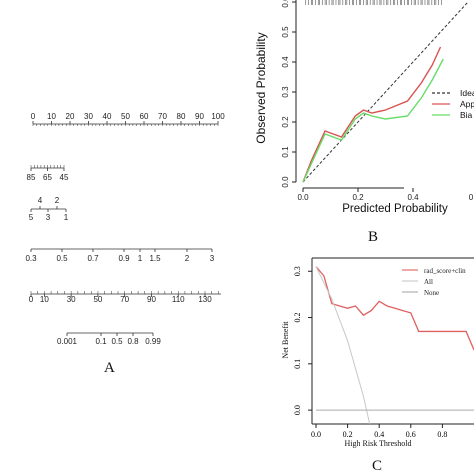  I want to click on scale-4-tick-label: 0.9, so click(124, 258).